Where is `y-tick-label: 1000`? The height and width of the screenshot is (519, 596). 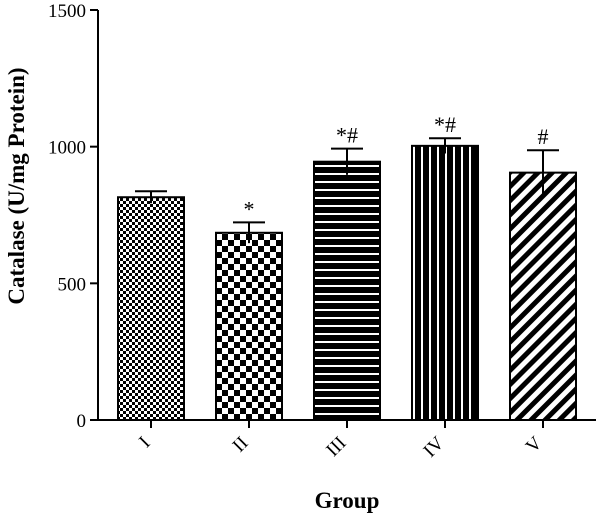
y-tick-label: 1000 is located at coordinates (67, 148).